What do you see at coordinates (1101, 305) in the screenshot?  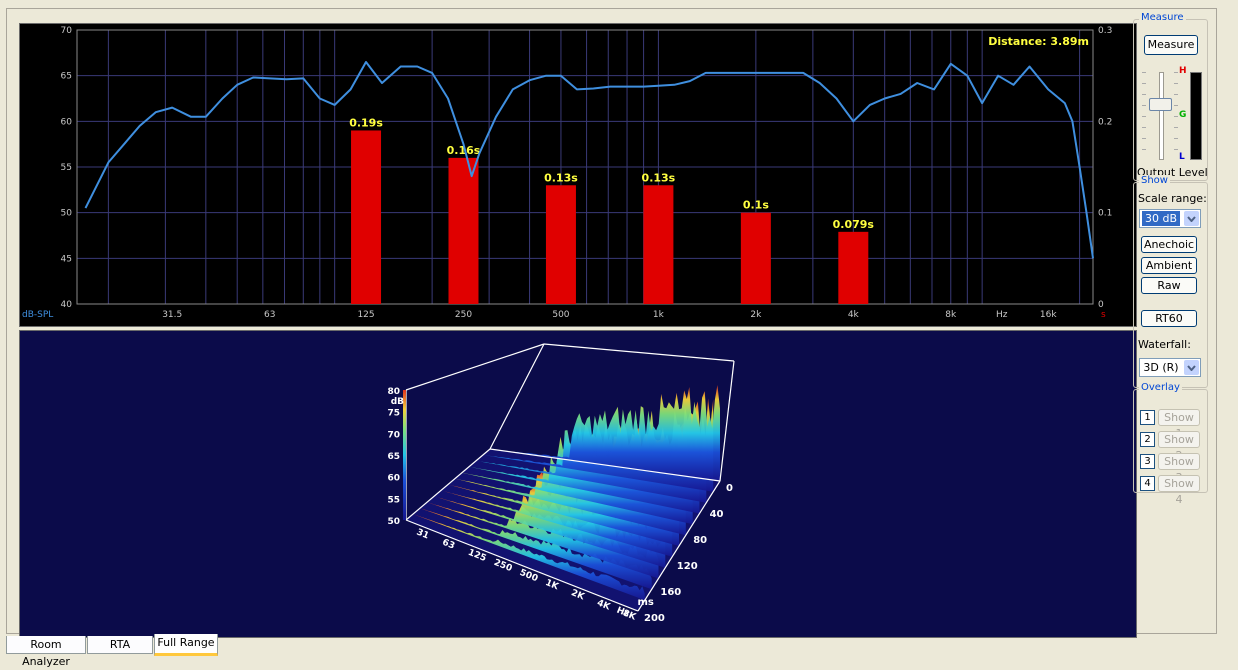 I see `right-tick-label: 0` at bounding box center [1101, 305].